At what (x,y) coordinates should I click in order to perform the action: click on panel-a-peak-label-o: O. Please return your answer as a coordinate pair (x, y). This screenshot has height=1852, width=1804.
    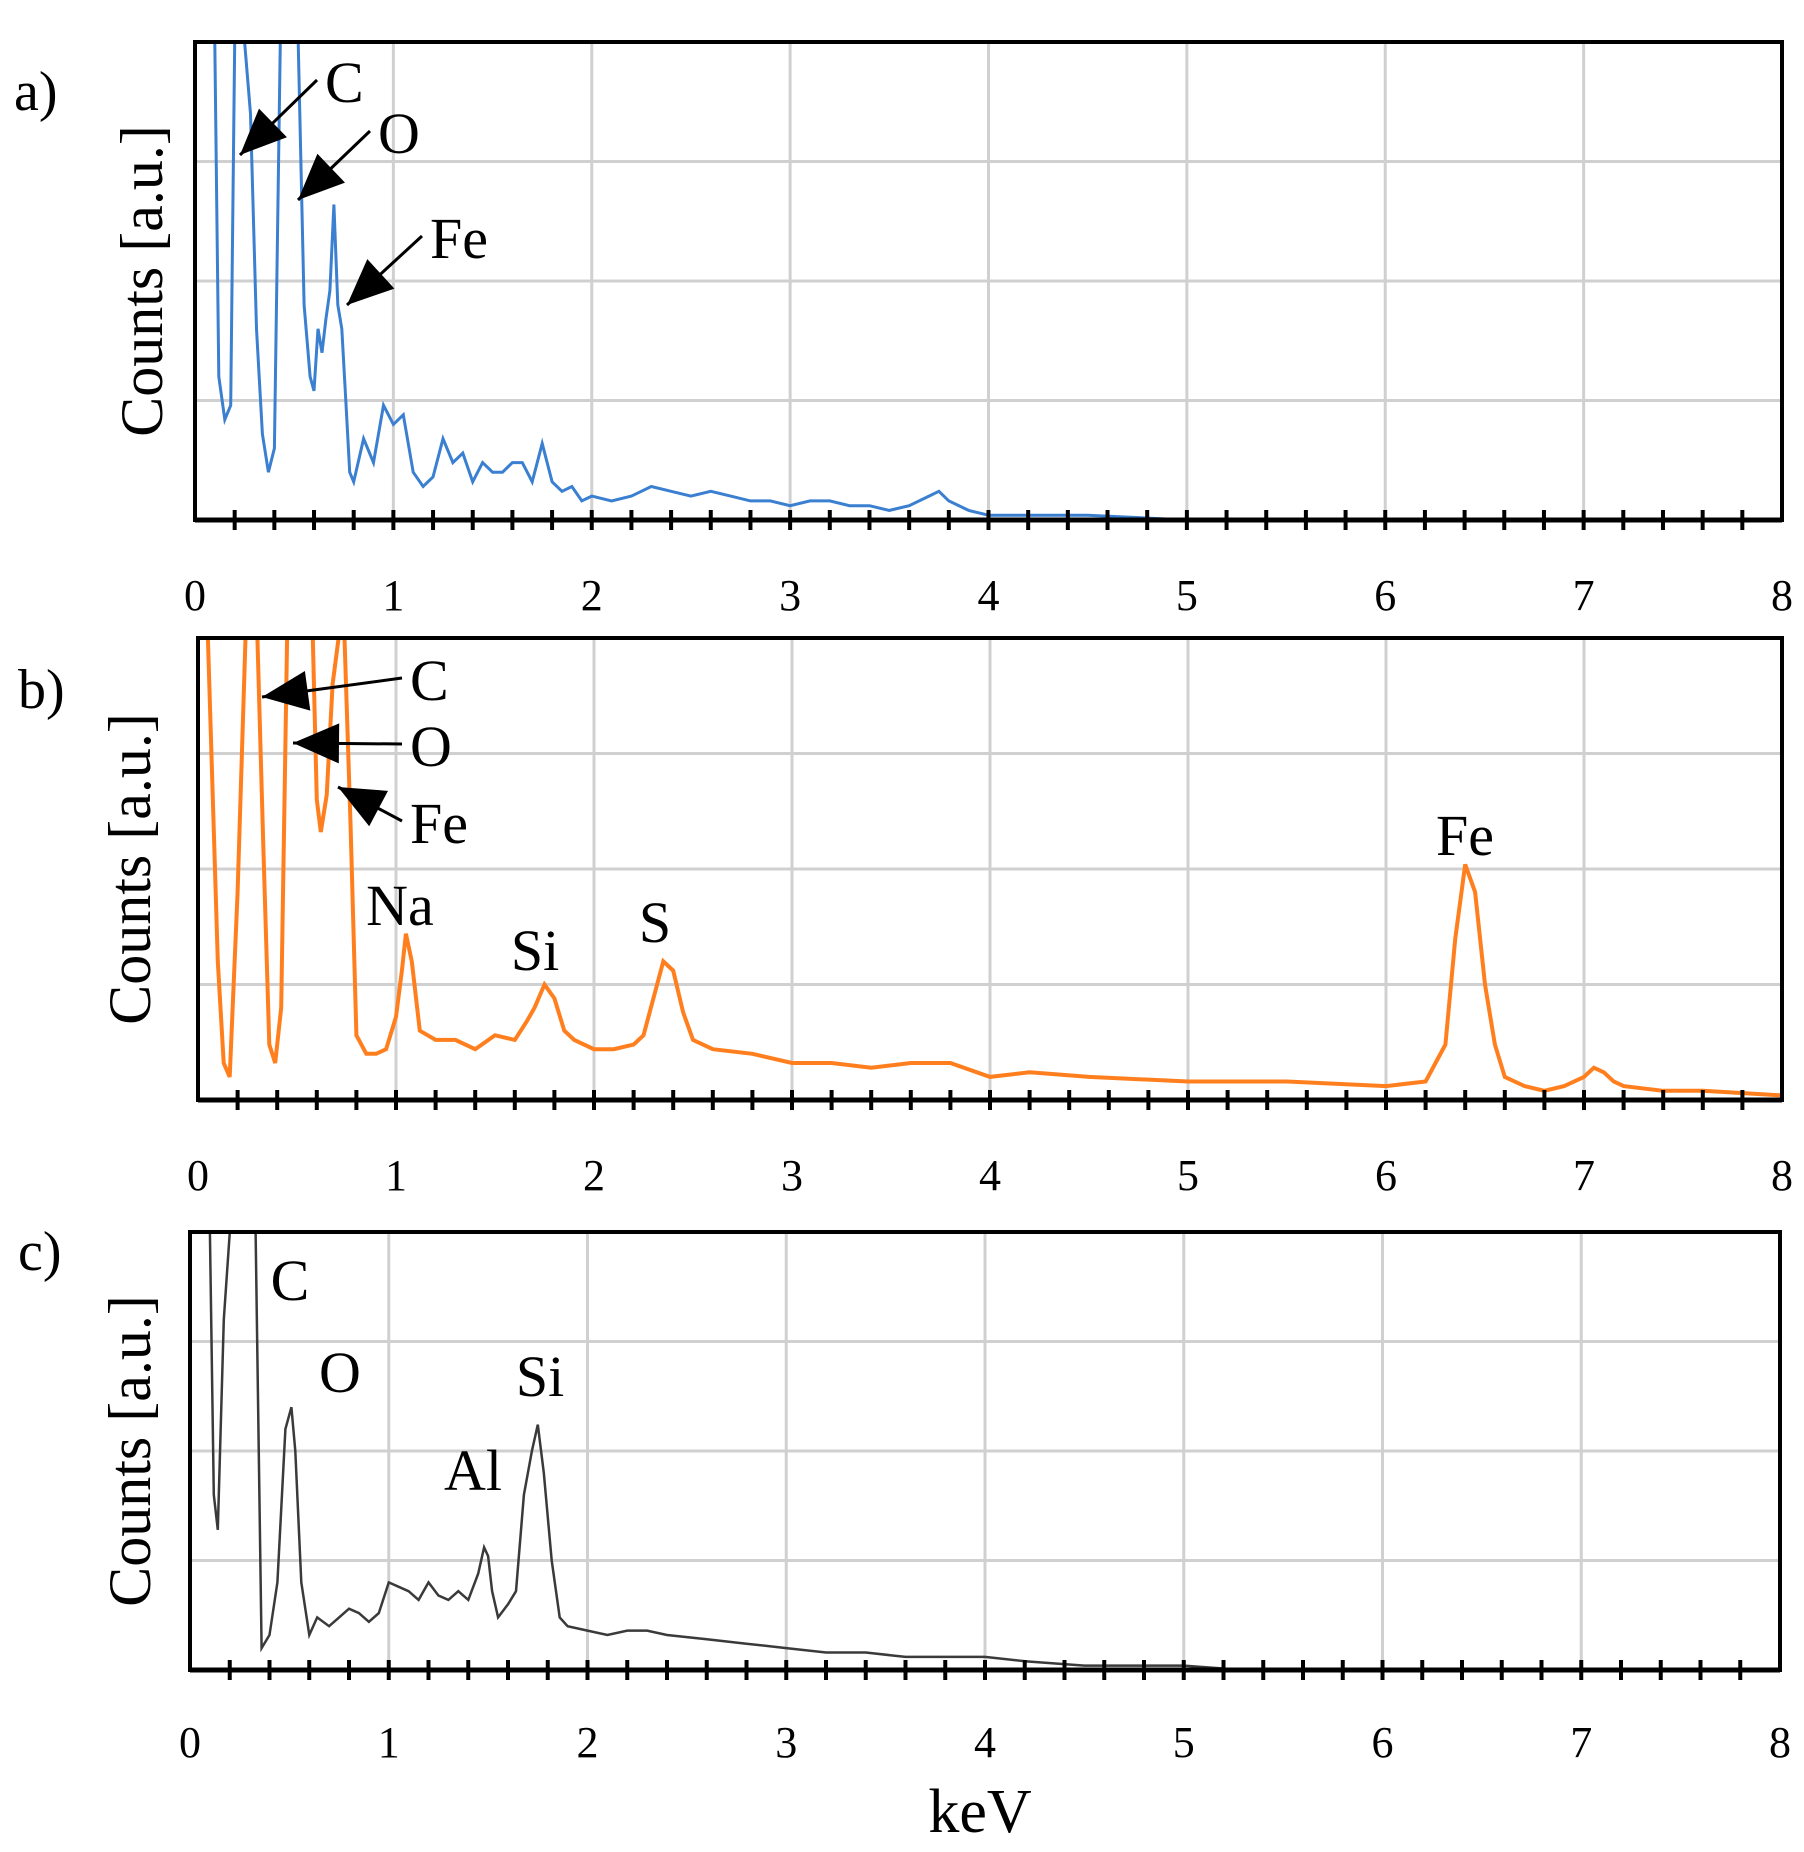
    Looking at the image, I should click on (399, 133).